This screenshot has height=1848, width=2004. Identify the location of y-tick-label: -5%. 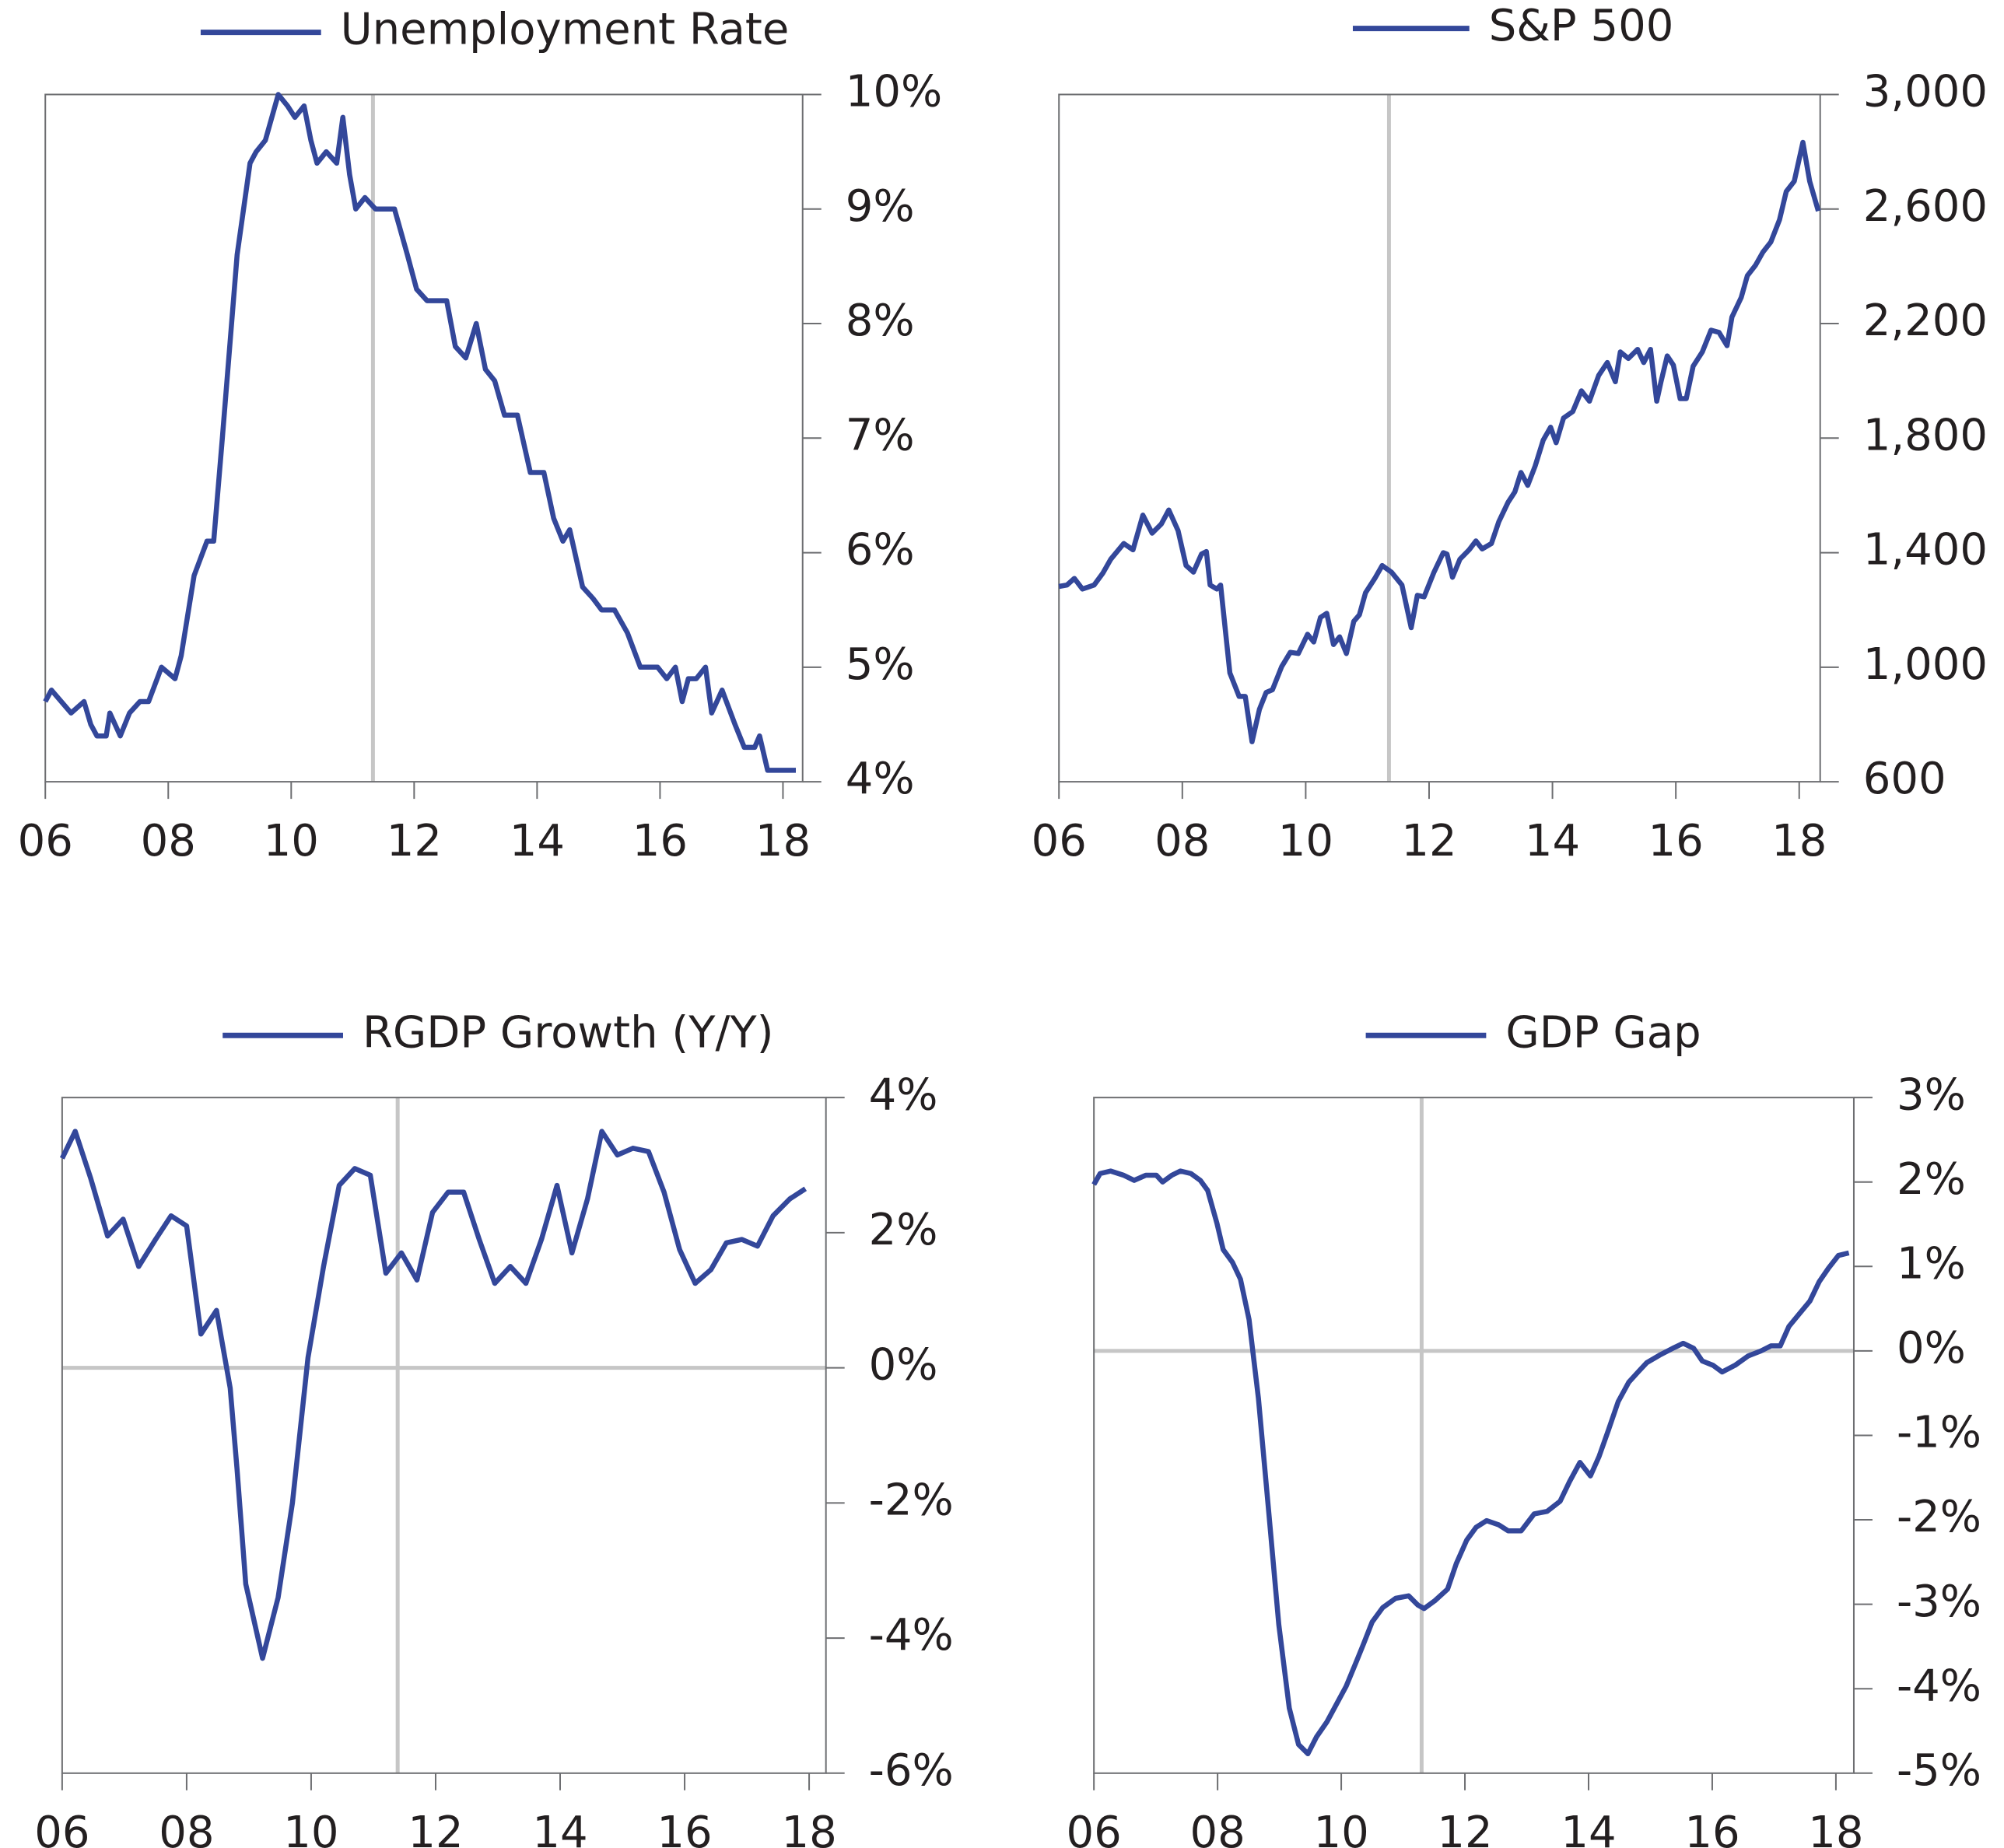
(1939, 1771).